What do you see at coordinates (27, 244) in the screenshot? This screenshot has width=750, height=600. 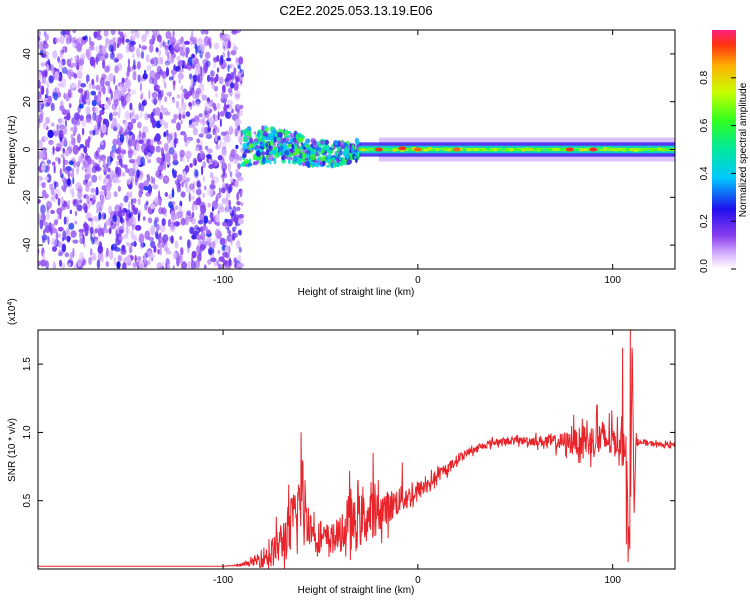 I see `y-tick-label: -40` at bounding box center [27, 244].